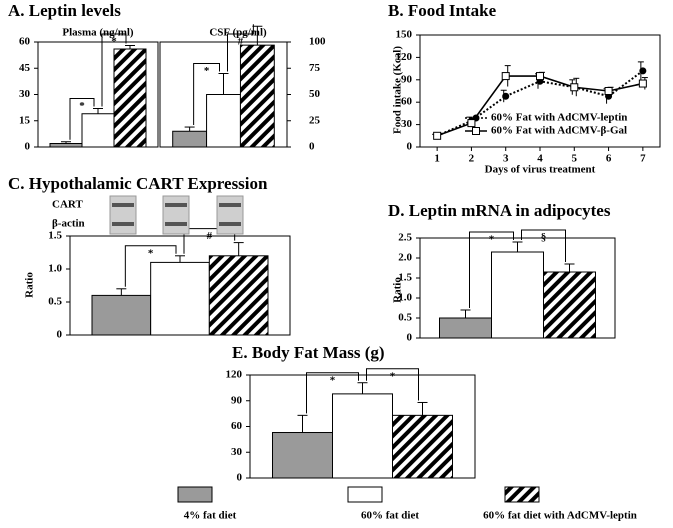 The width and height of the screenshot is (673, 528). What do you see at coordinates (405, 238) in the screenshot?
I see `y-tick-label: 2.5` at bounding box center [405, 238].